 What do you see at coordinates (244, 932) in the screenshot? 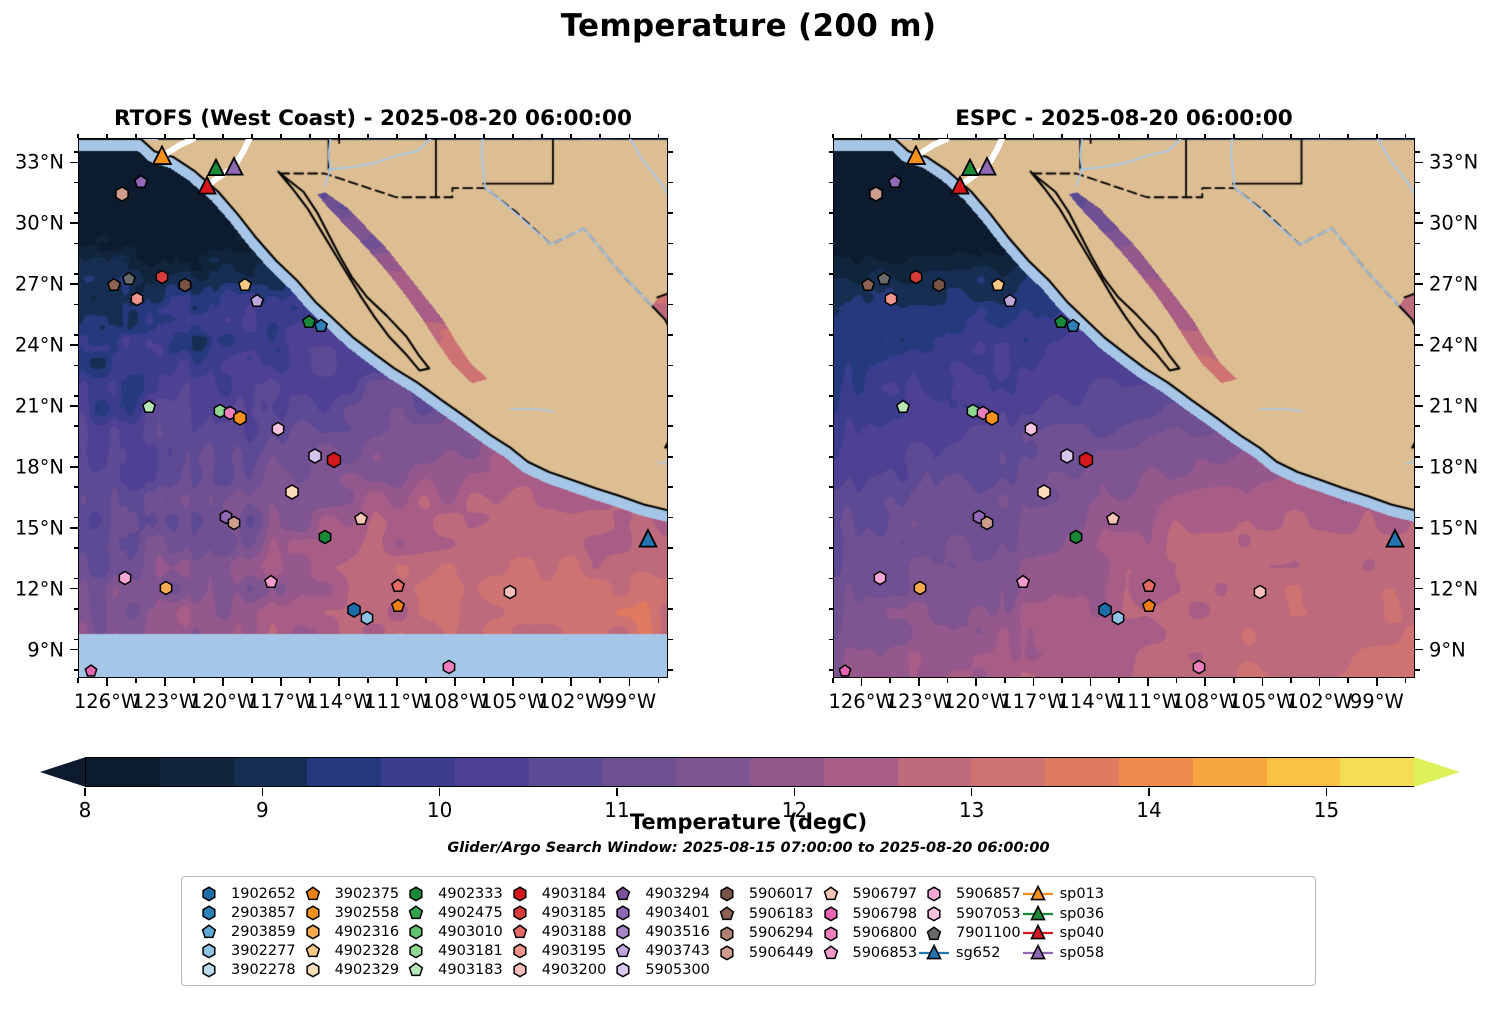
I see `legend-item-2903859: 2903859` at bounding box center [244, 932].